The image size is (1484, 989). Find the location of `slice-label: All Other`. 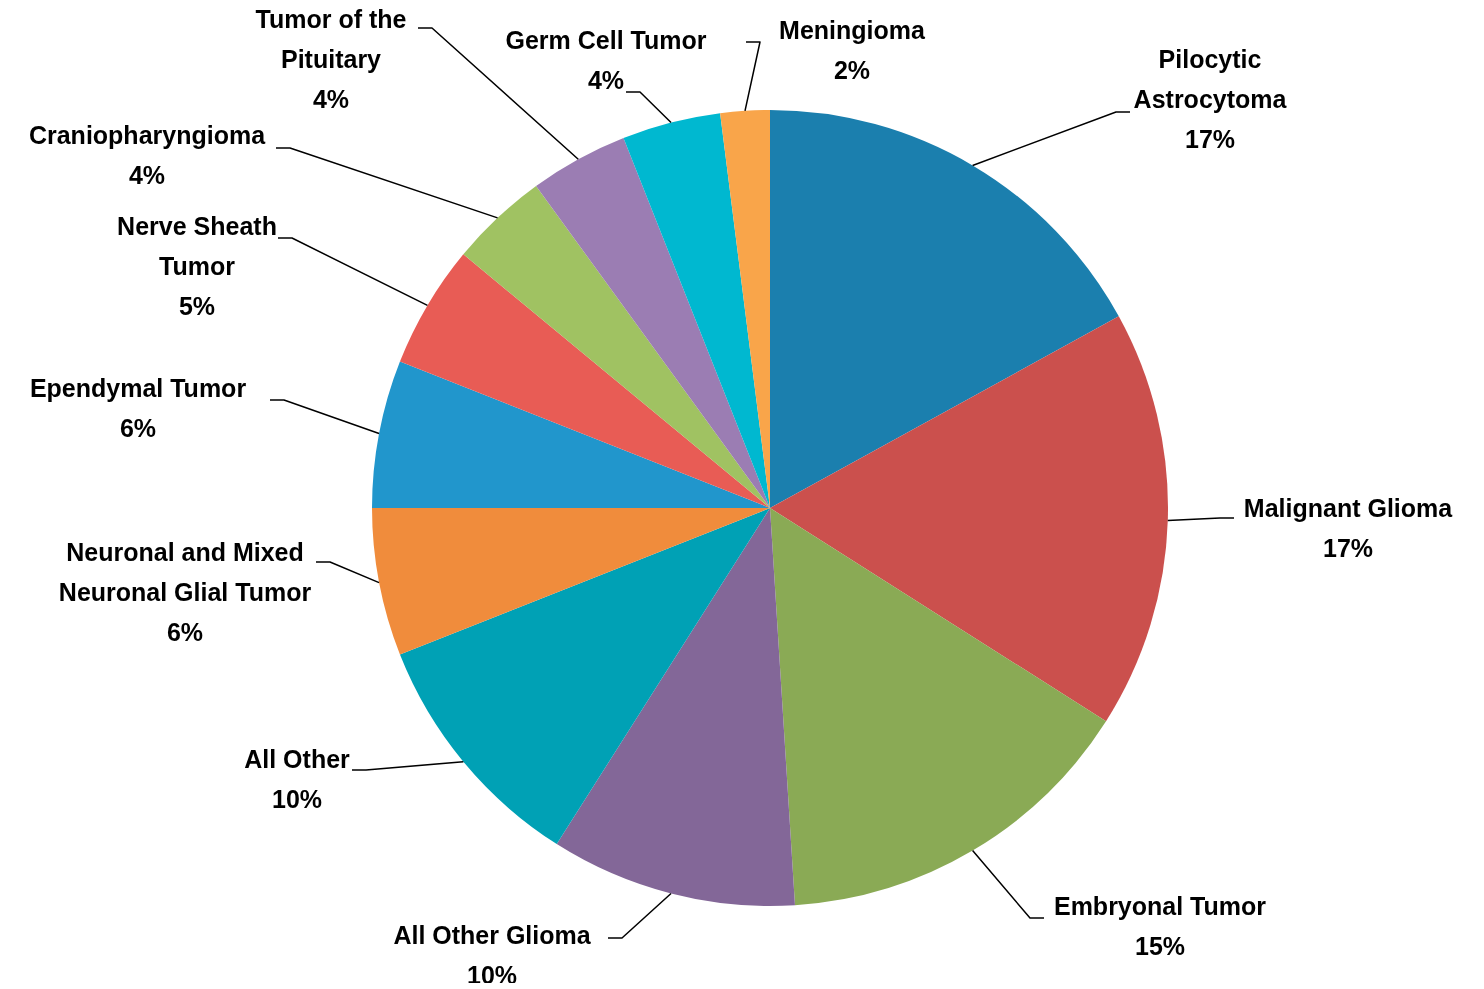

slice-label: All Other is located at coordinates (297, 758).